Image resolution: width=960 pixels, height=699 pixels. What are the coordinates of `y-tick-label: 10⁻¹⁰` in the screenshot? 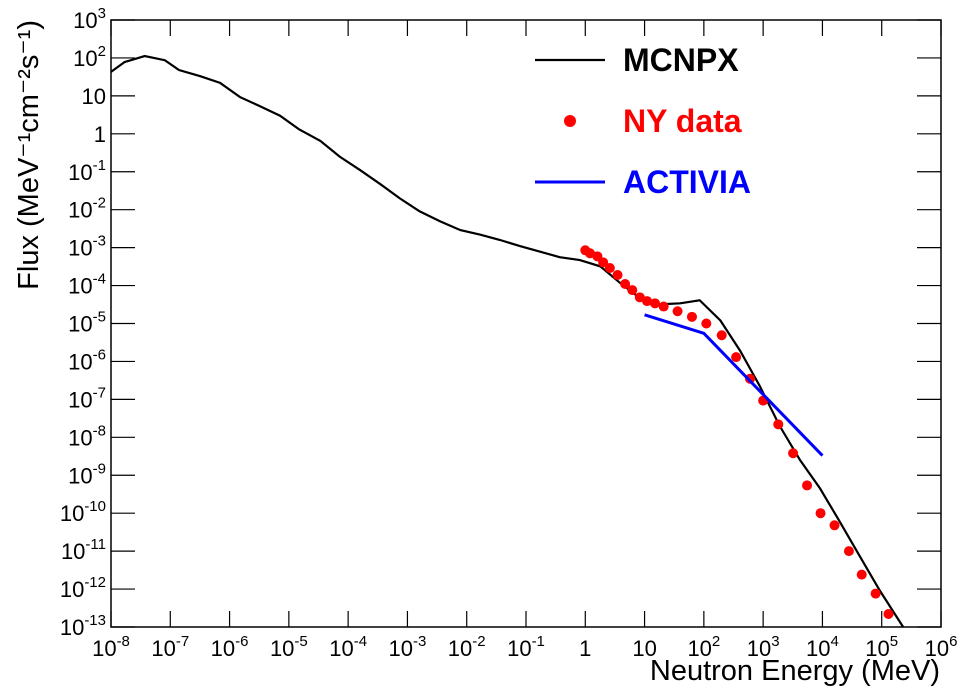 It's located at (83, 512).